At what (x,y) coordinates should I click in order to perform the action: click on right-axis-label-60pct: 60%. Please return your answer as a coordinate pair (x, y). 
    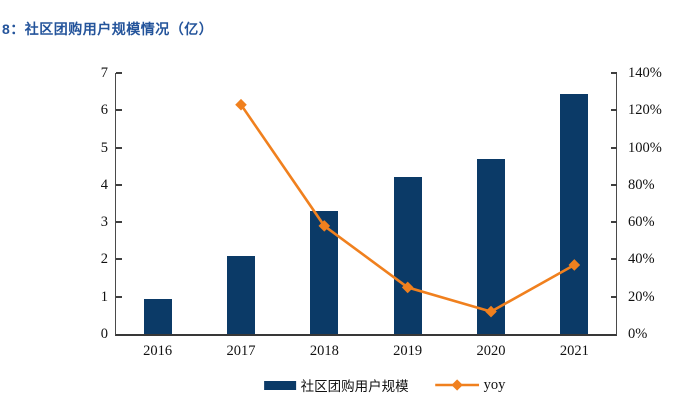
    Looking at the image, I should click on (641, 222).